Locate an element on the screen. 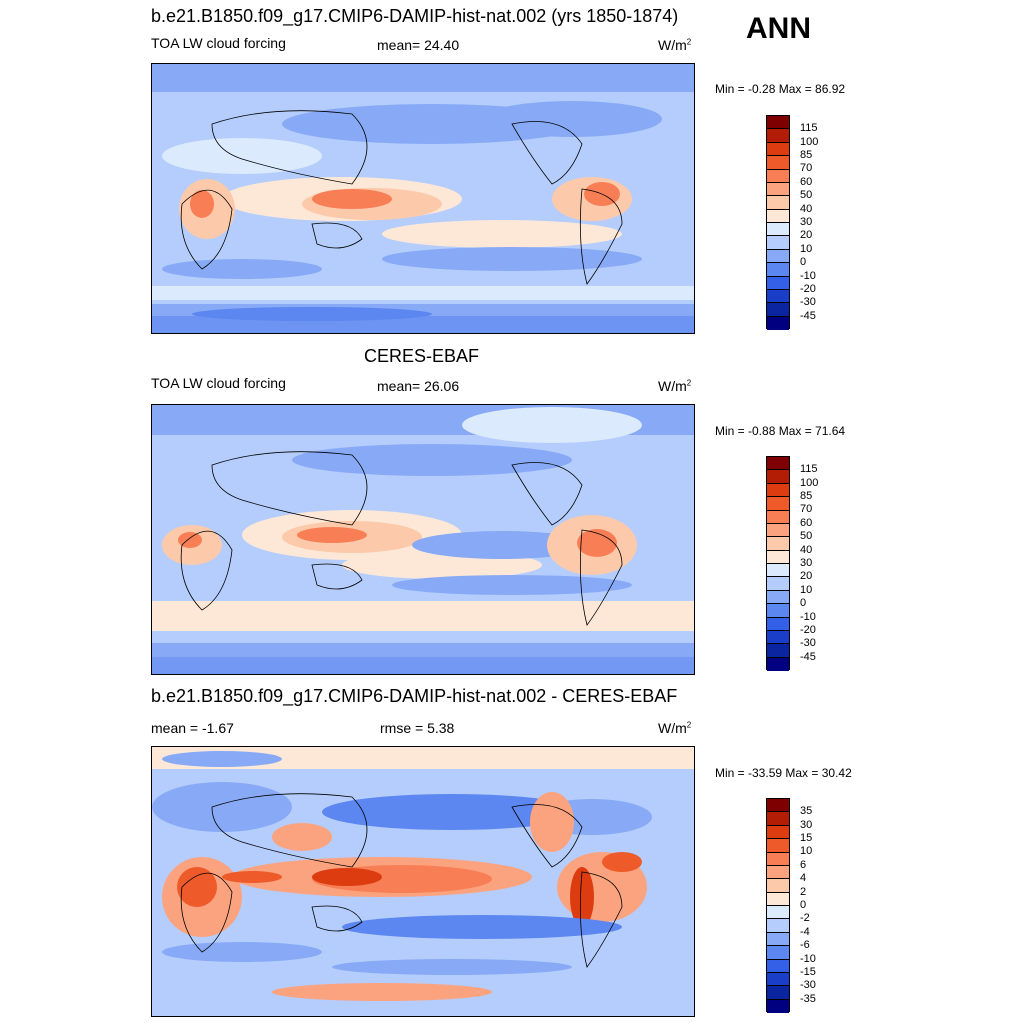 The height and width of the screenshot is (1024, 1024). panel1-left-label: TOA LW cloud forcing is located at coordinates (218, 43).